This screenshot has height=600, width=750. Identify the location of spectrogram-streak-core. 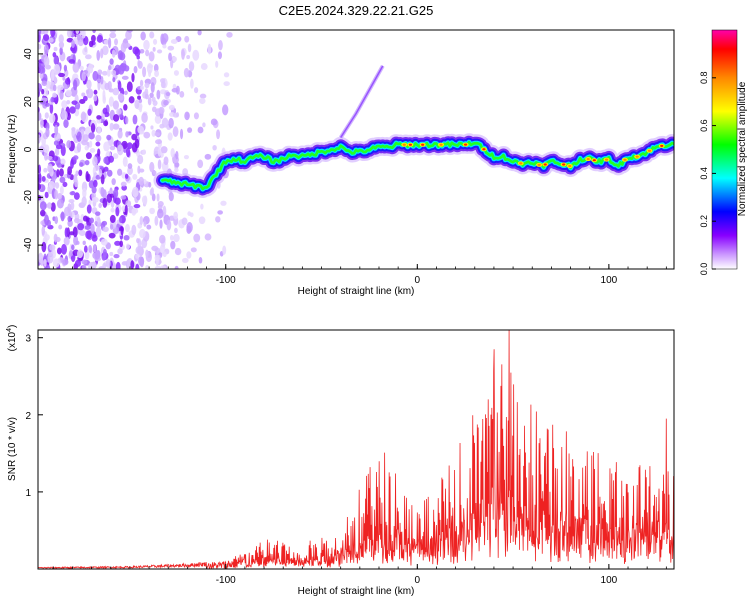
(362, 101).